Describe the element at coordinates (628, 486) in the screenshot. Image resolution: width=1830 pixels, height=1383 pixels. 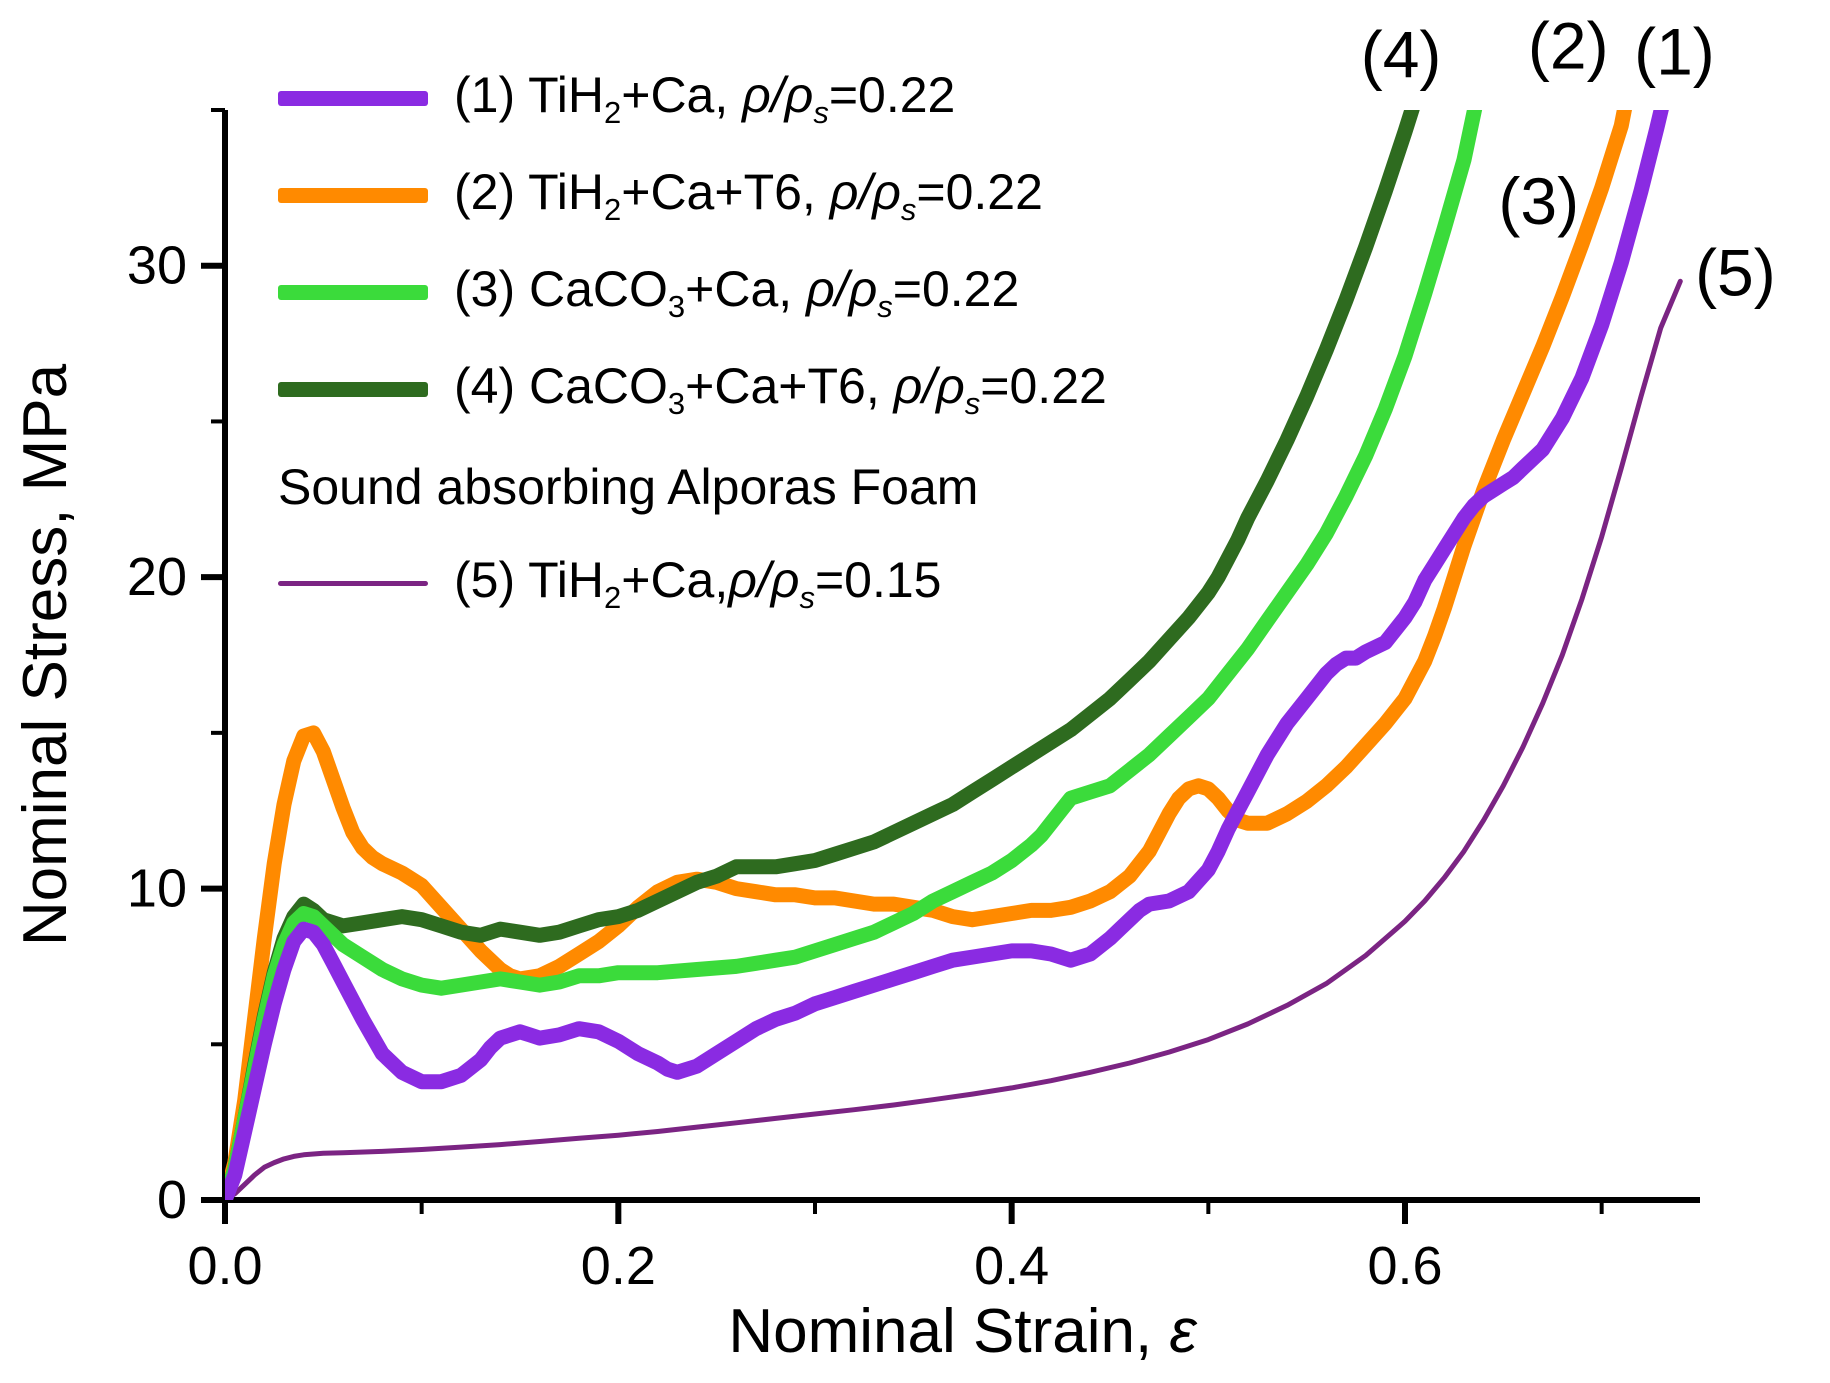
I see `legend-label: Sound absorbing Alporas Foam` at that location.